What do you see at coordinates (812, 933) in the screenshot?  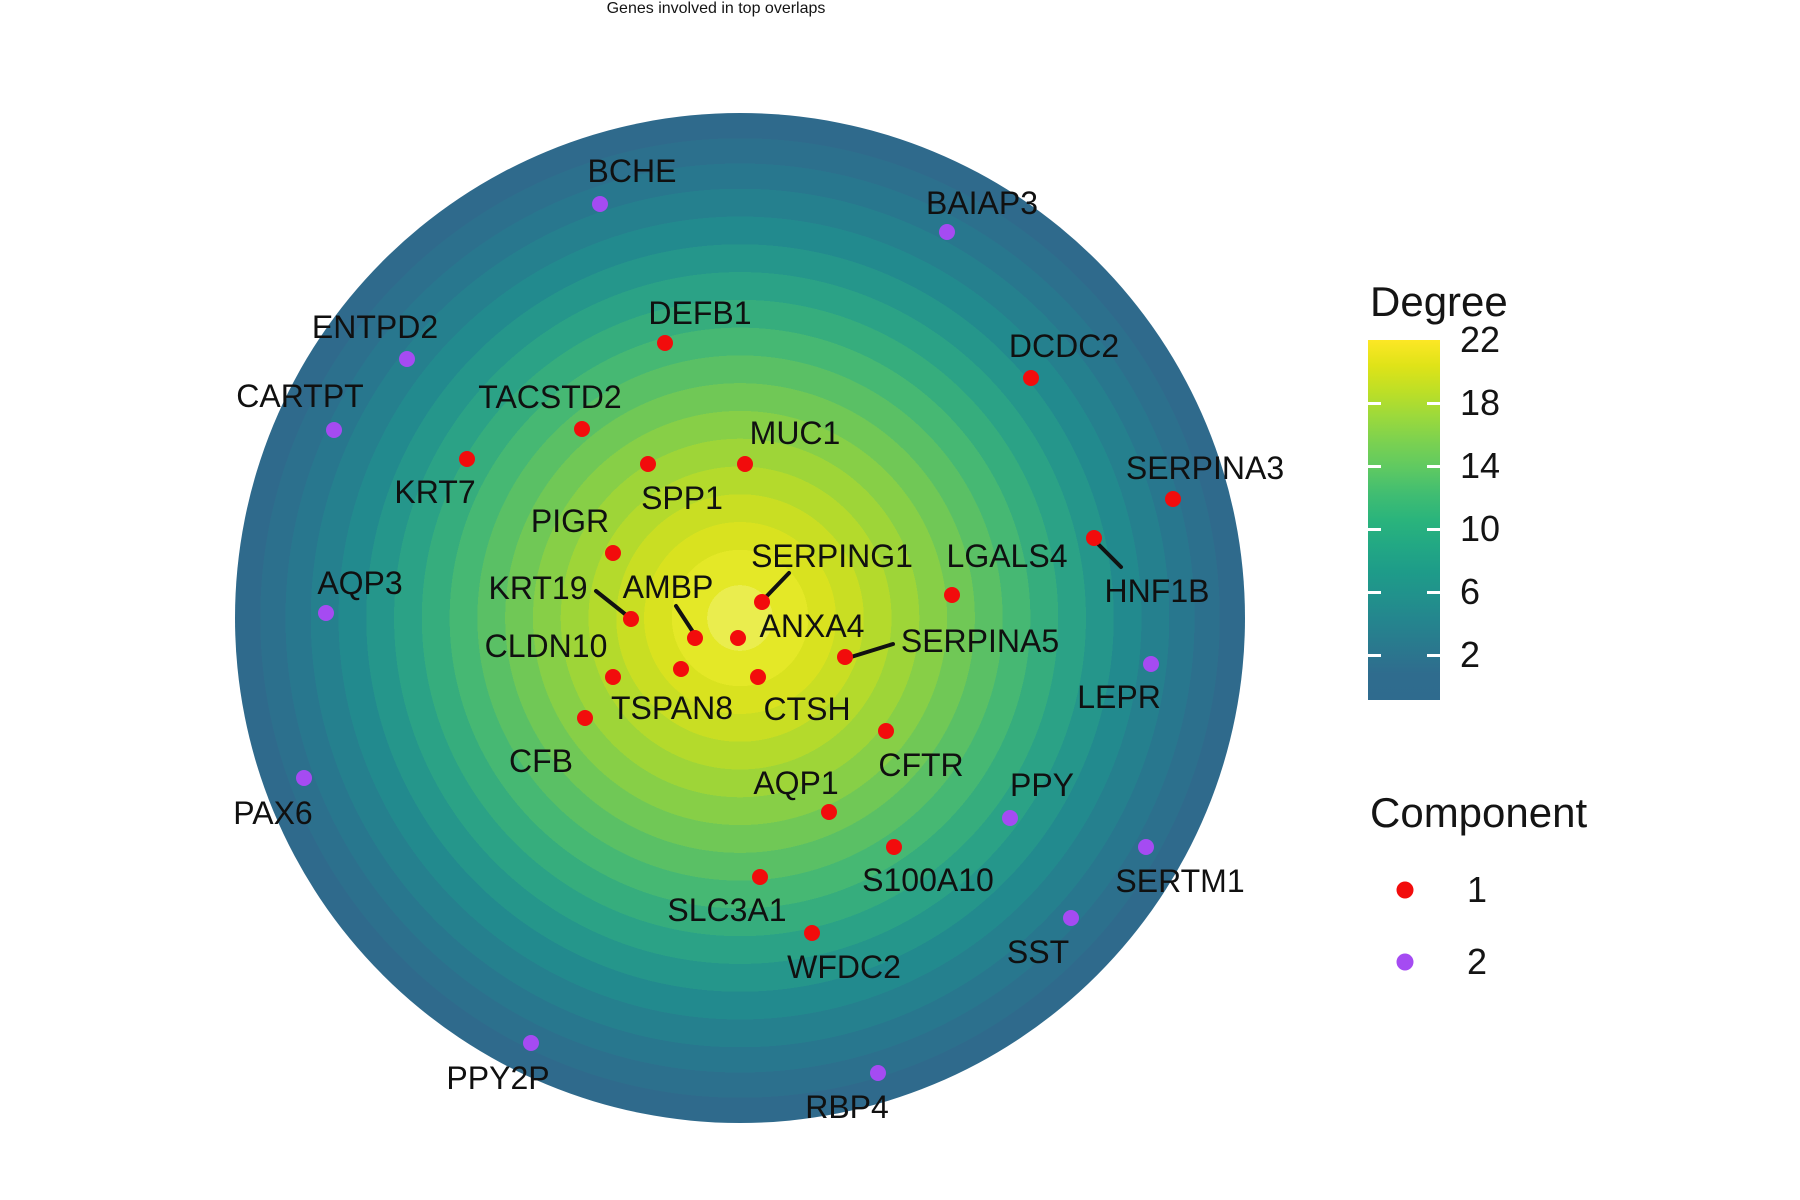 I see `gene-dot-wfdc2` at bounding box center [812, 933].